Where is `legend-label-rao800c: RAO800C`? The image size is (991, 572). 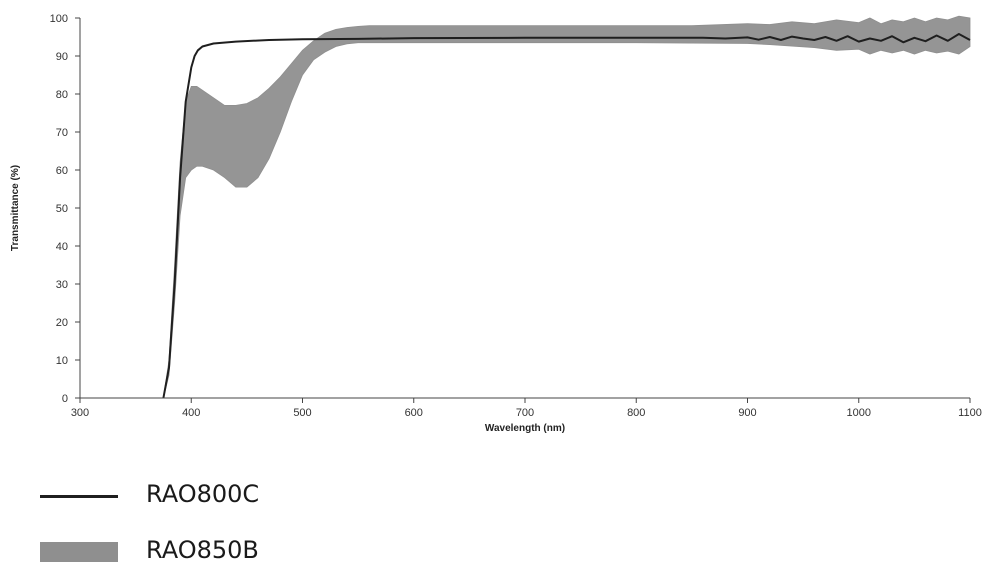
legend-label-rao800c: RAO800C is located at coordinates (203, 494).